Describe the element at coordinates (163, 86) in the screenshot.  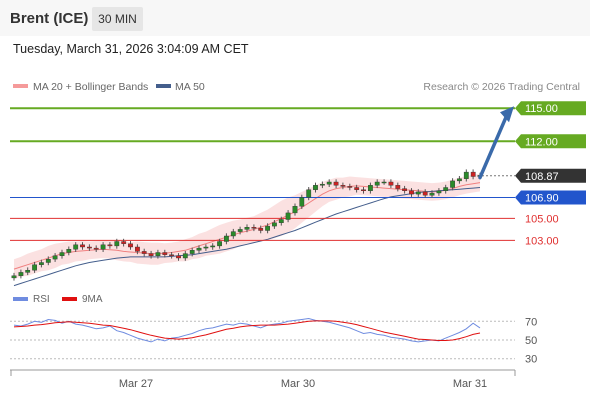
I see `ma50-legend-swatch` at that location.